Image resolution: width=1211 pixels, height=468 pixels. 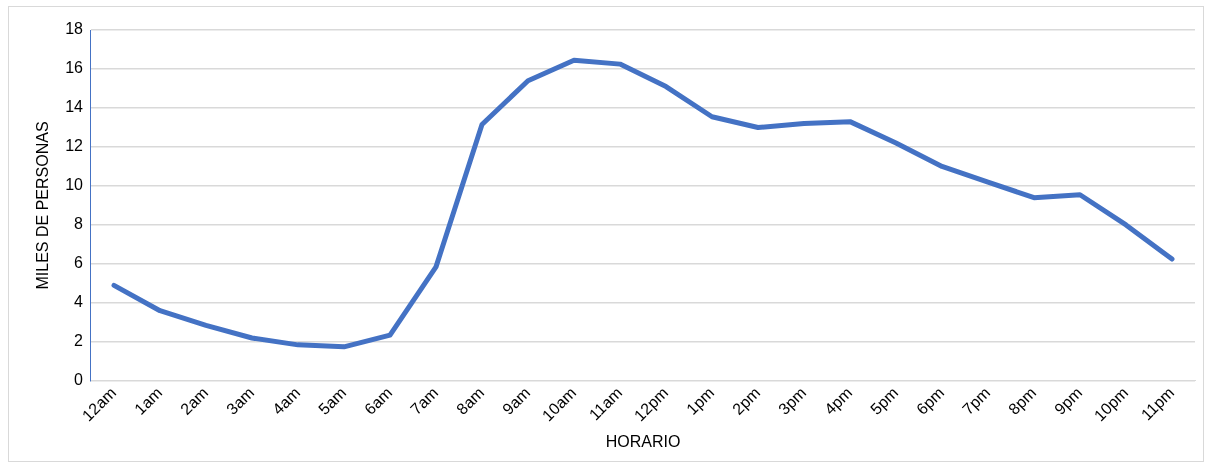 I want to click on y-tick-label: 6, so click(x=79, y=263).